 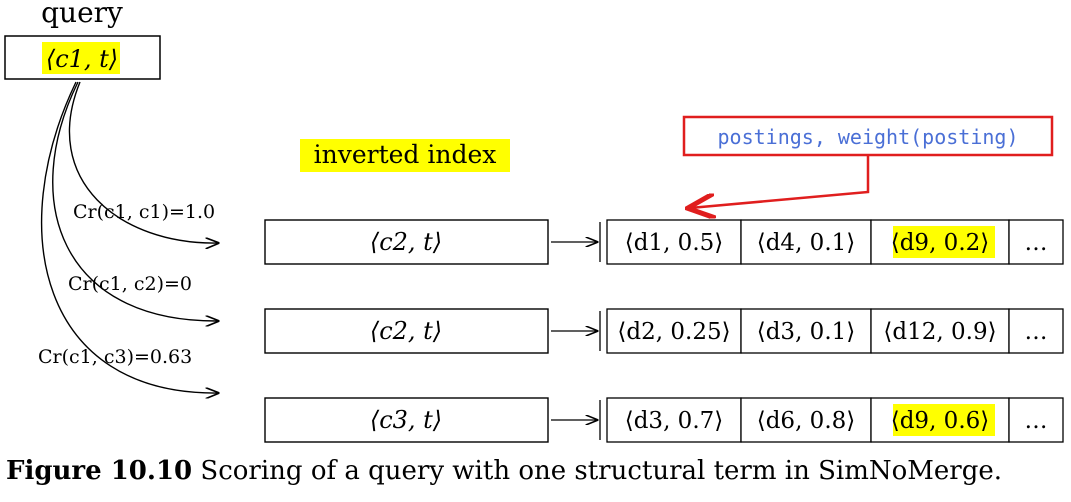 I want to click on posting-label: ⟨d12, 0.9⟩, so click(x=939, y=332).